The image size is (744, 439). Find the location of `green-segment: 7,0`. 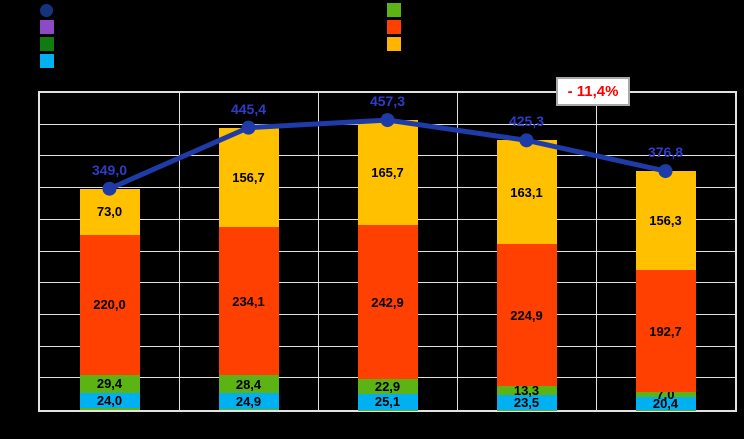

green-segment: 7,0 is located at coordinates (665, 394).